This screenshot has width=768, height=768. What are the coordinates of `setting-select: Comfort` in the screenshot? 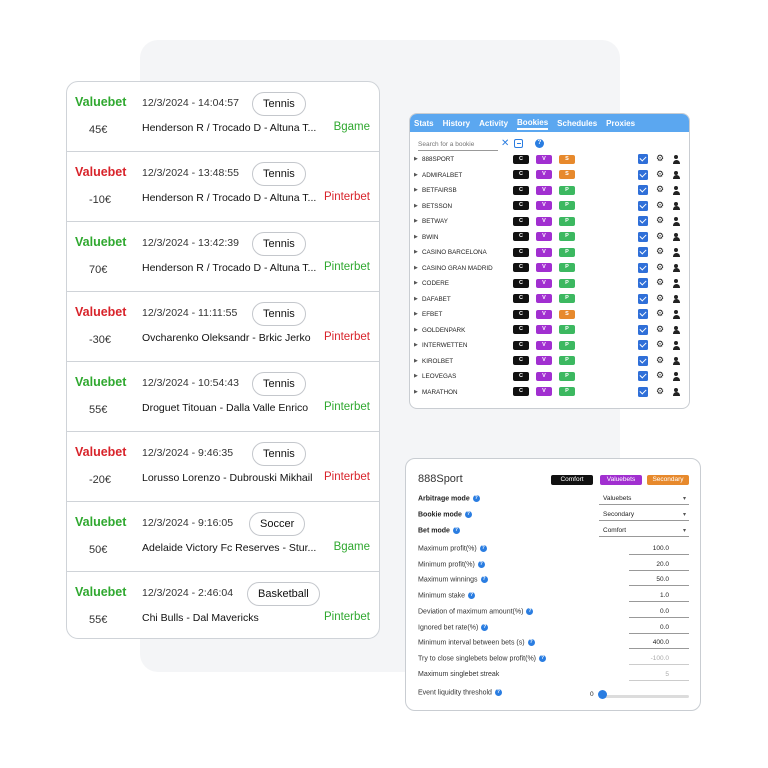 It's located at (644, 531).